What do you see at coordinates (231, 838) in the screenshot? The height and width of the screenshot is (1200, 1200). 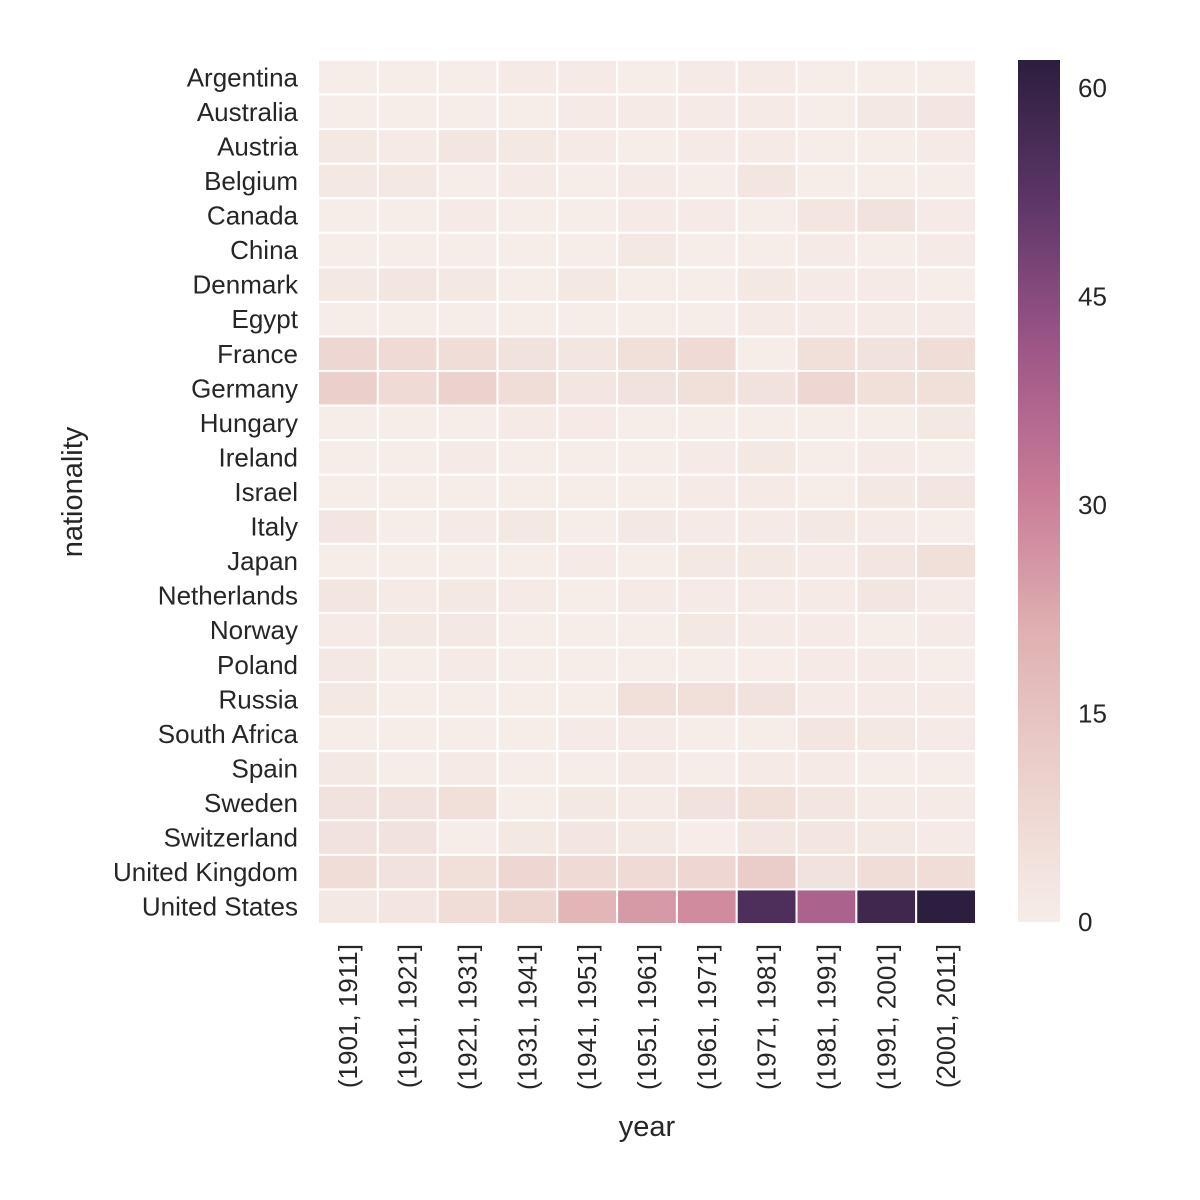 I see `row-label: Switzerland` at bounding box center [231, 838].